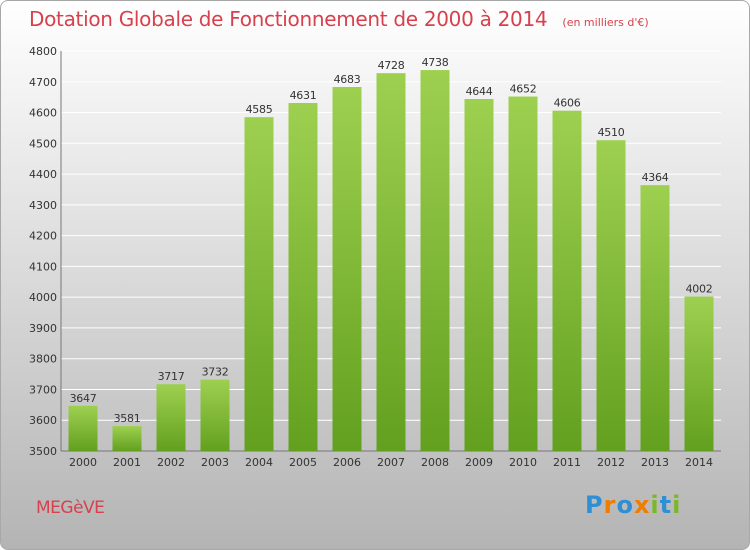  What do you see at coordinates (43, 113) in the screenshot?
I see `y-tick-label: 4600` at bounding box center [43, 113].